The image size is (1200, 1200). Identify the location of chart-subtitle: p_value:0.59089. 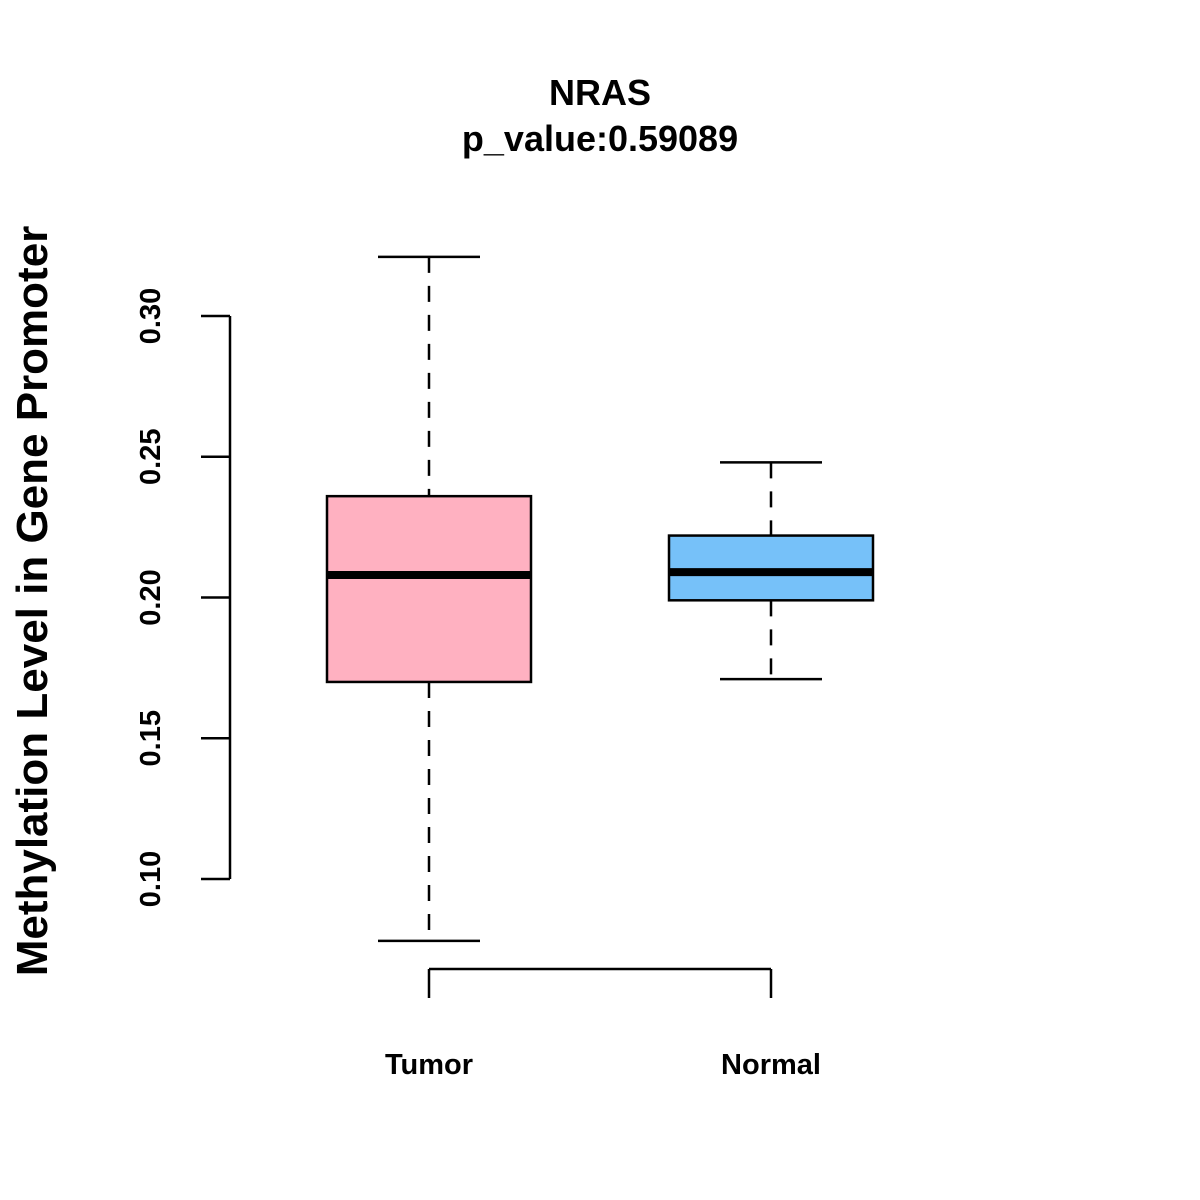
(600, 138).